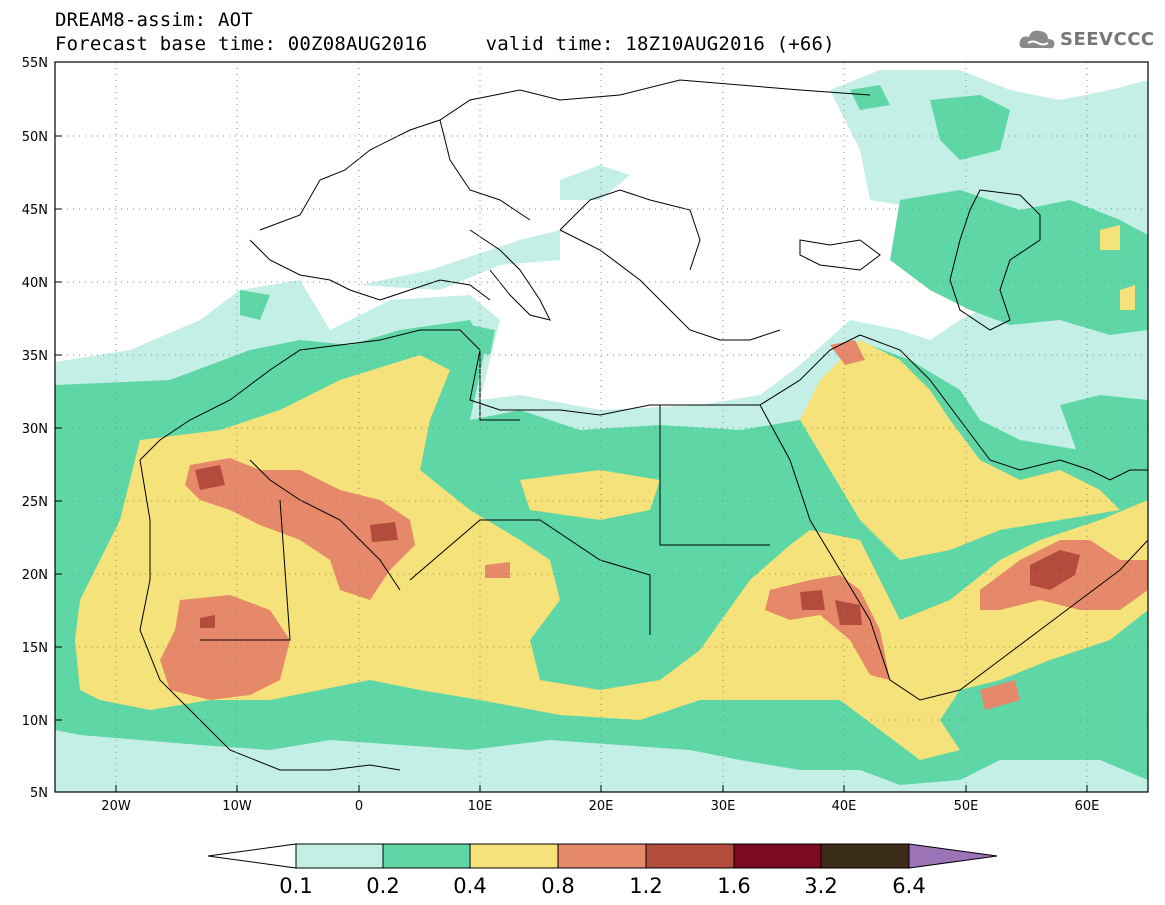 This screenshot has width=1165, height=905. What do you see at coordinates (382, 886) in the screenshot?
I see `colorbar-label: 0.2` at bounding box center [382, 886].